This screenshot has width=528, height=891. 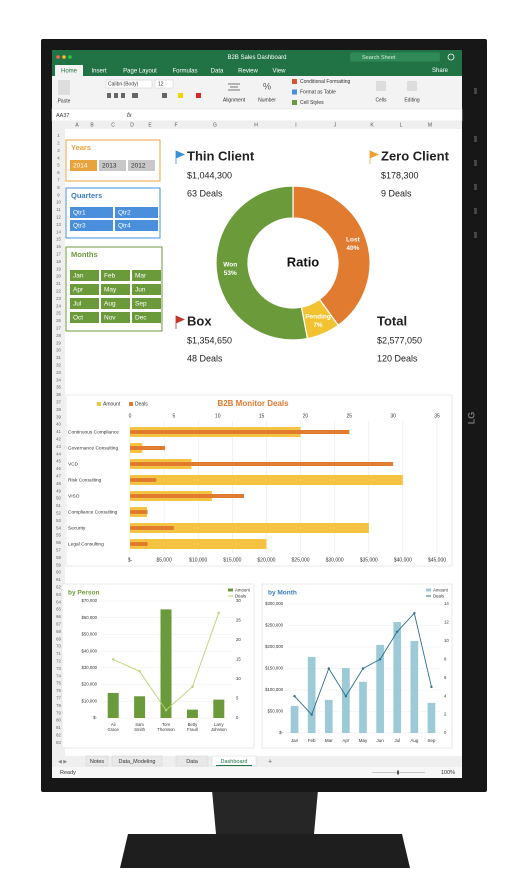 What do you see at coordinates (274, 646) in the screenshot?
I see `y-tick-label: $200,000` at bounding box center [274, 646].